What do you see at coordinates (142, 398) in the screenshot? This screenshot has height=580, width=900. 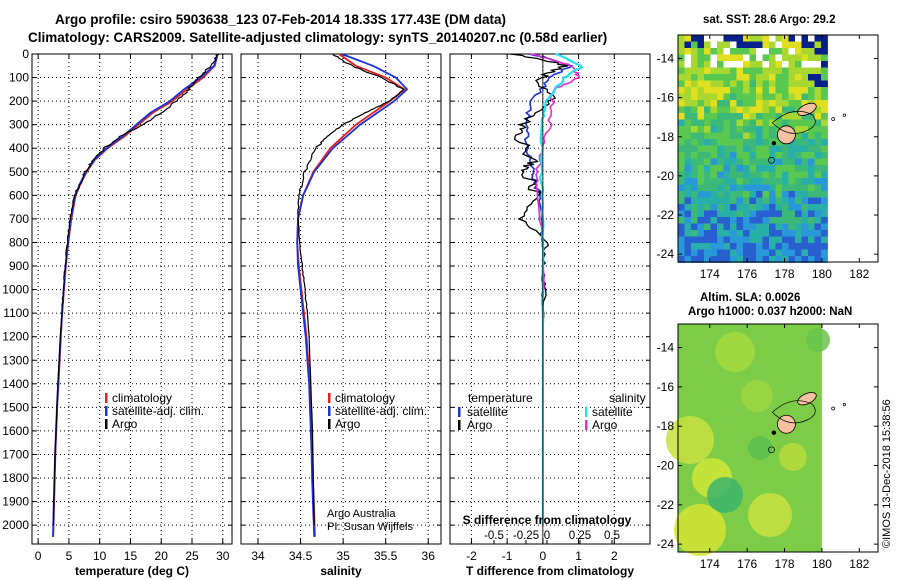 I see `temp-legend-label: climatology` at bounding box center [142, 398].